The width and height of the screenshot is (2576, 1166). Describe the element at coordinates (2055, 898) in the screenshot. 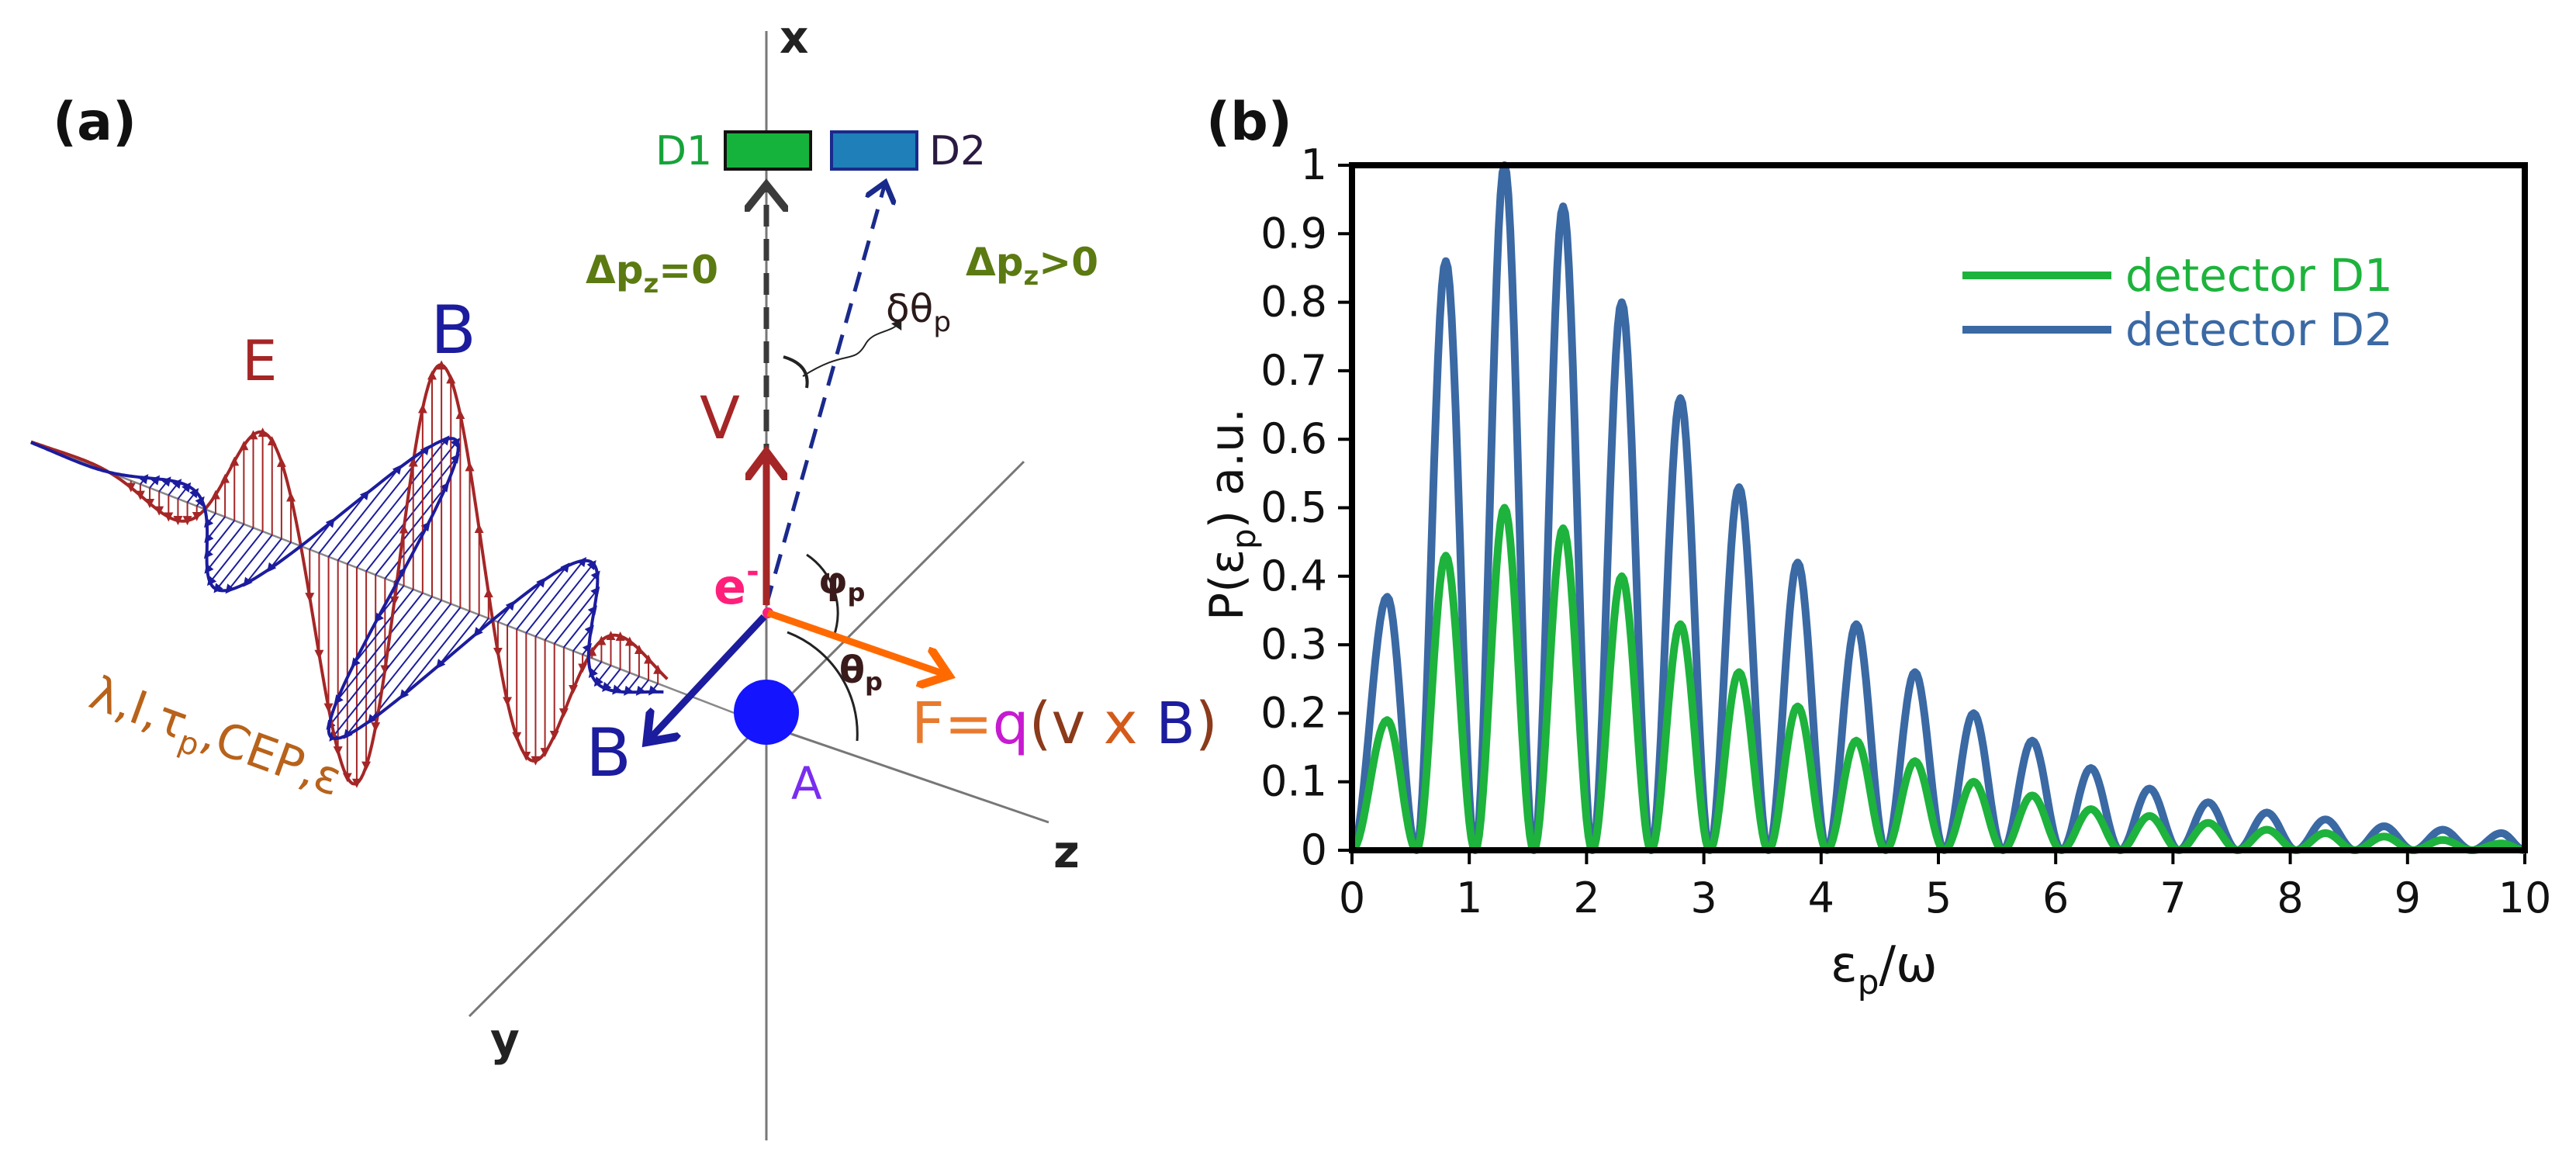

I see `x-tick-label: 6` at that location.